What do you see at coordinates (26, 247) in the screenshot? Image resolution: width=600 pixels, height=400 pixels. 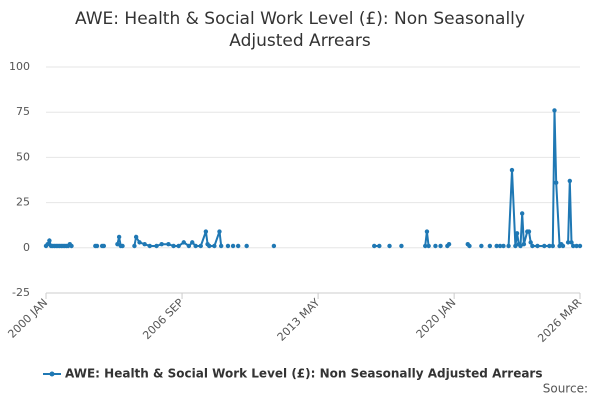 I see `y-tick-label: 0` at bounding box center [26, 247].